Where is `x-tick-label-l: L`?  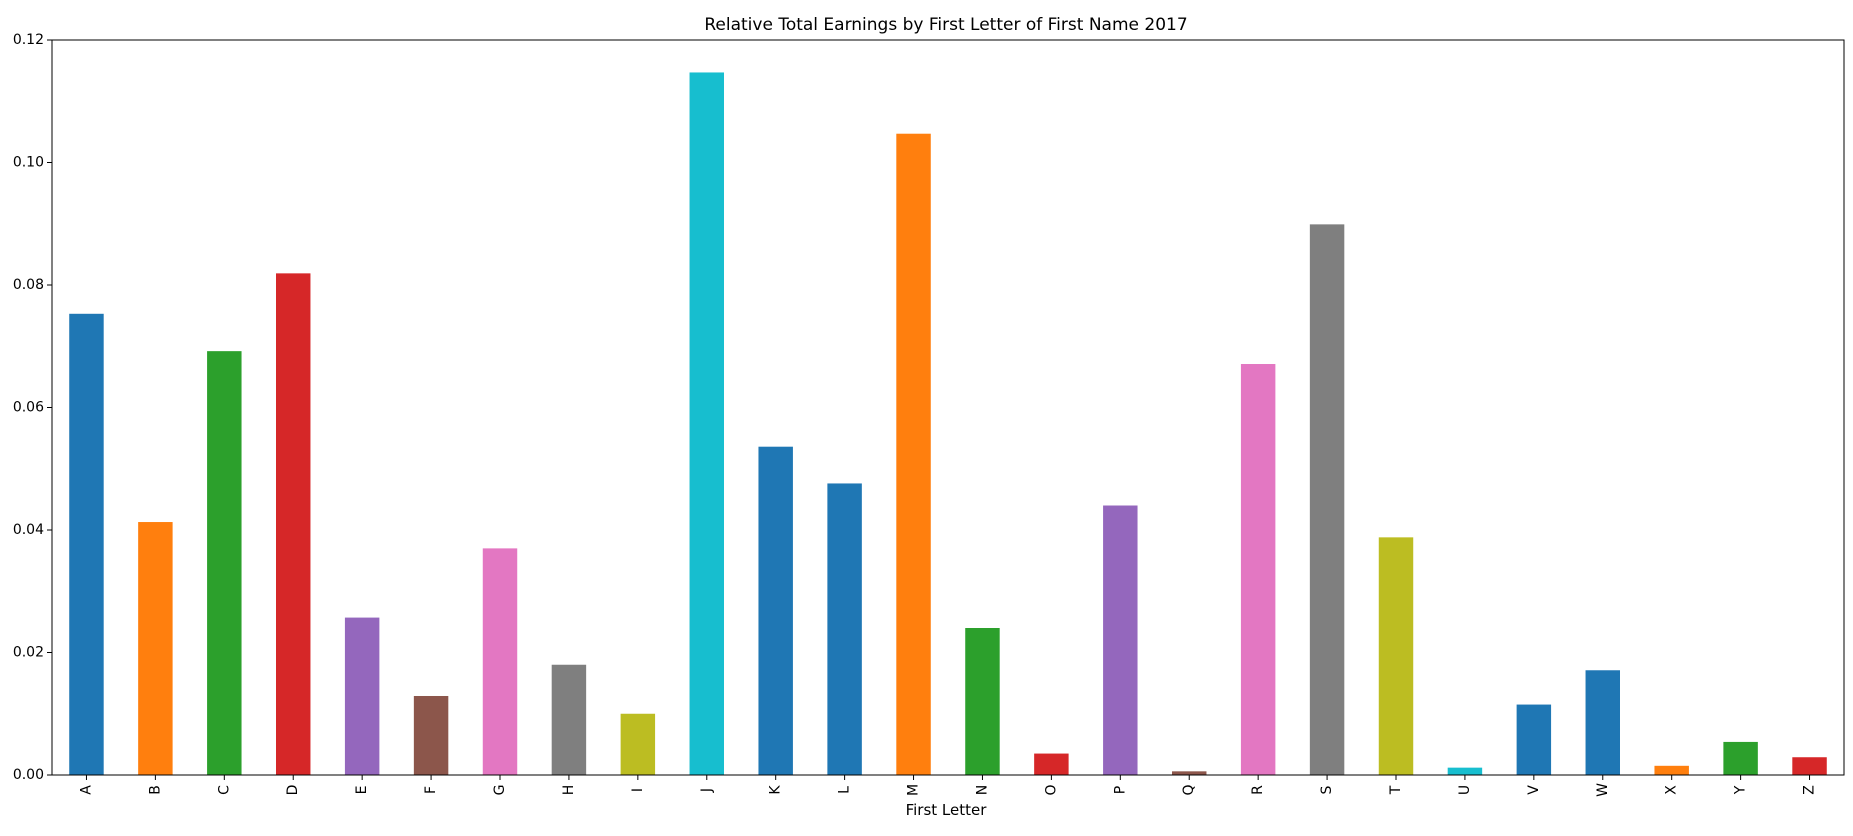
x-tick-label-l: L is located at coordinates (845, 790).